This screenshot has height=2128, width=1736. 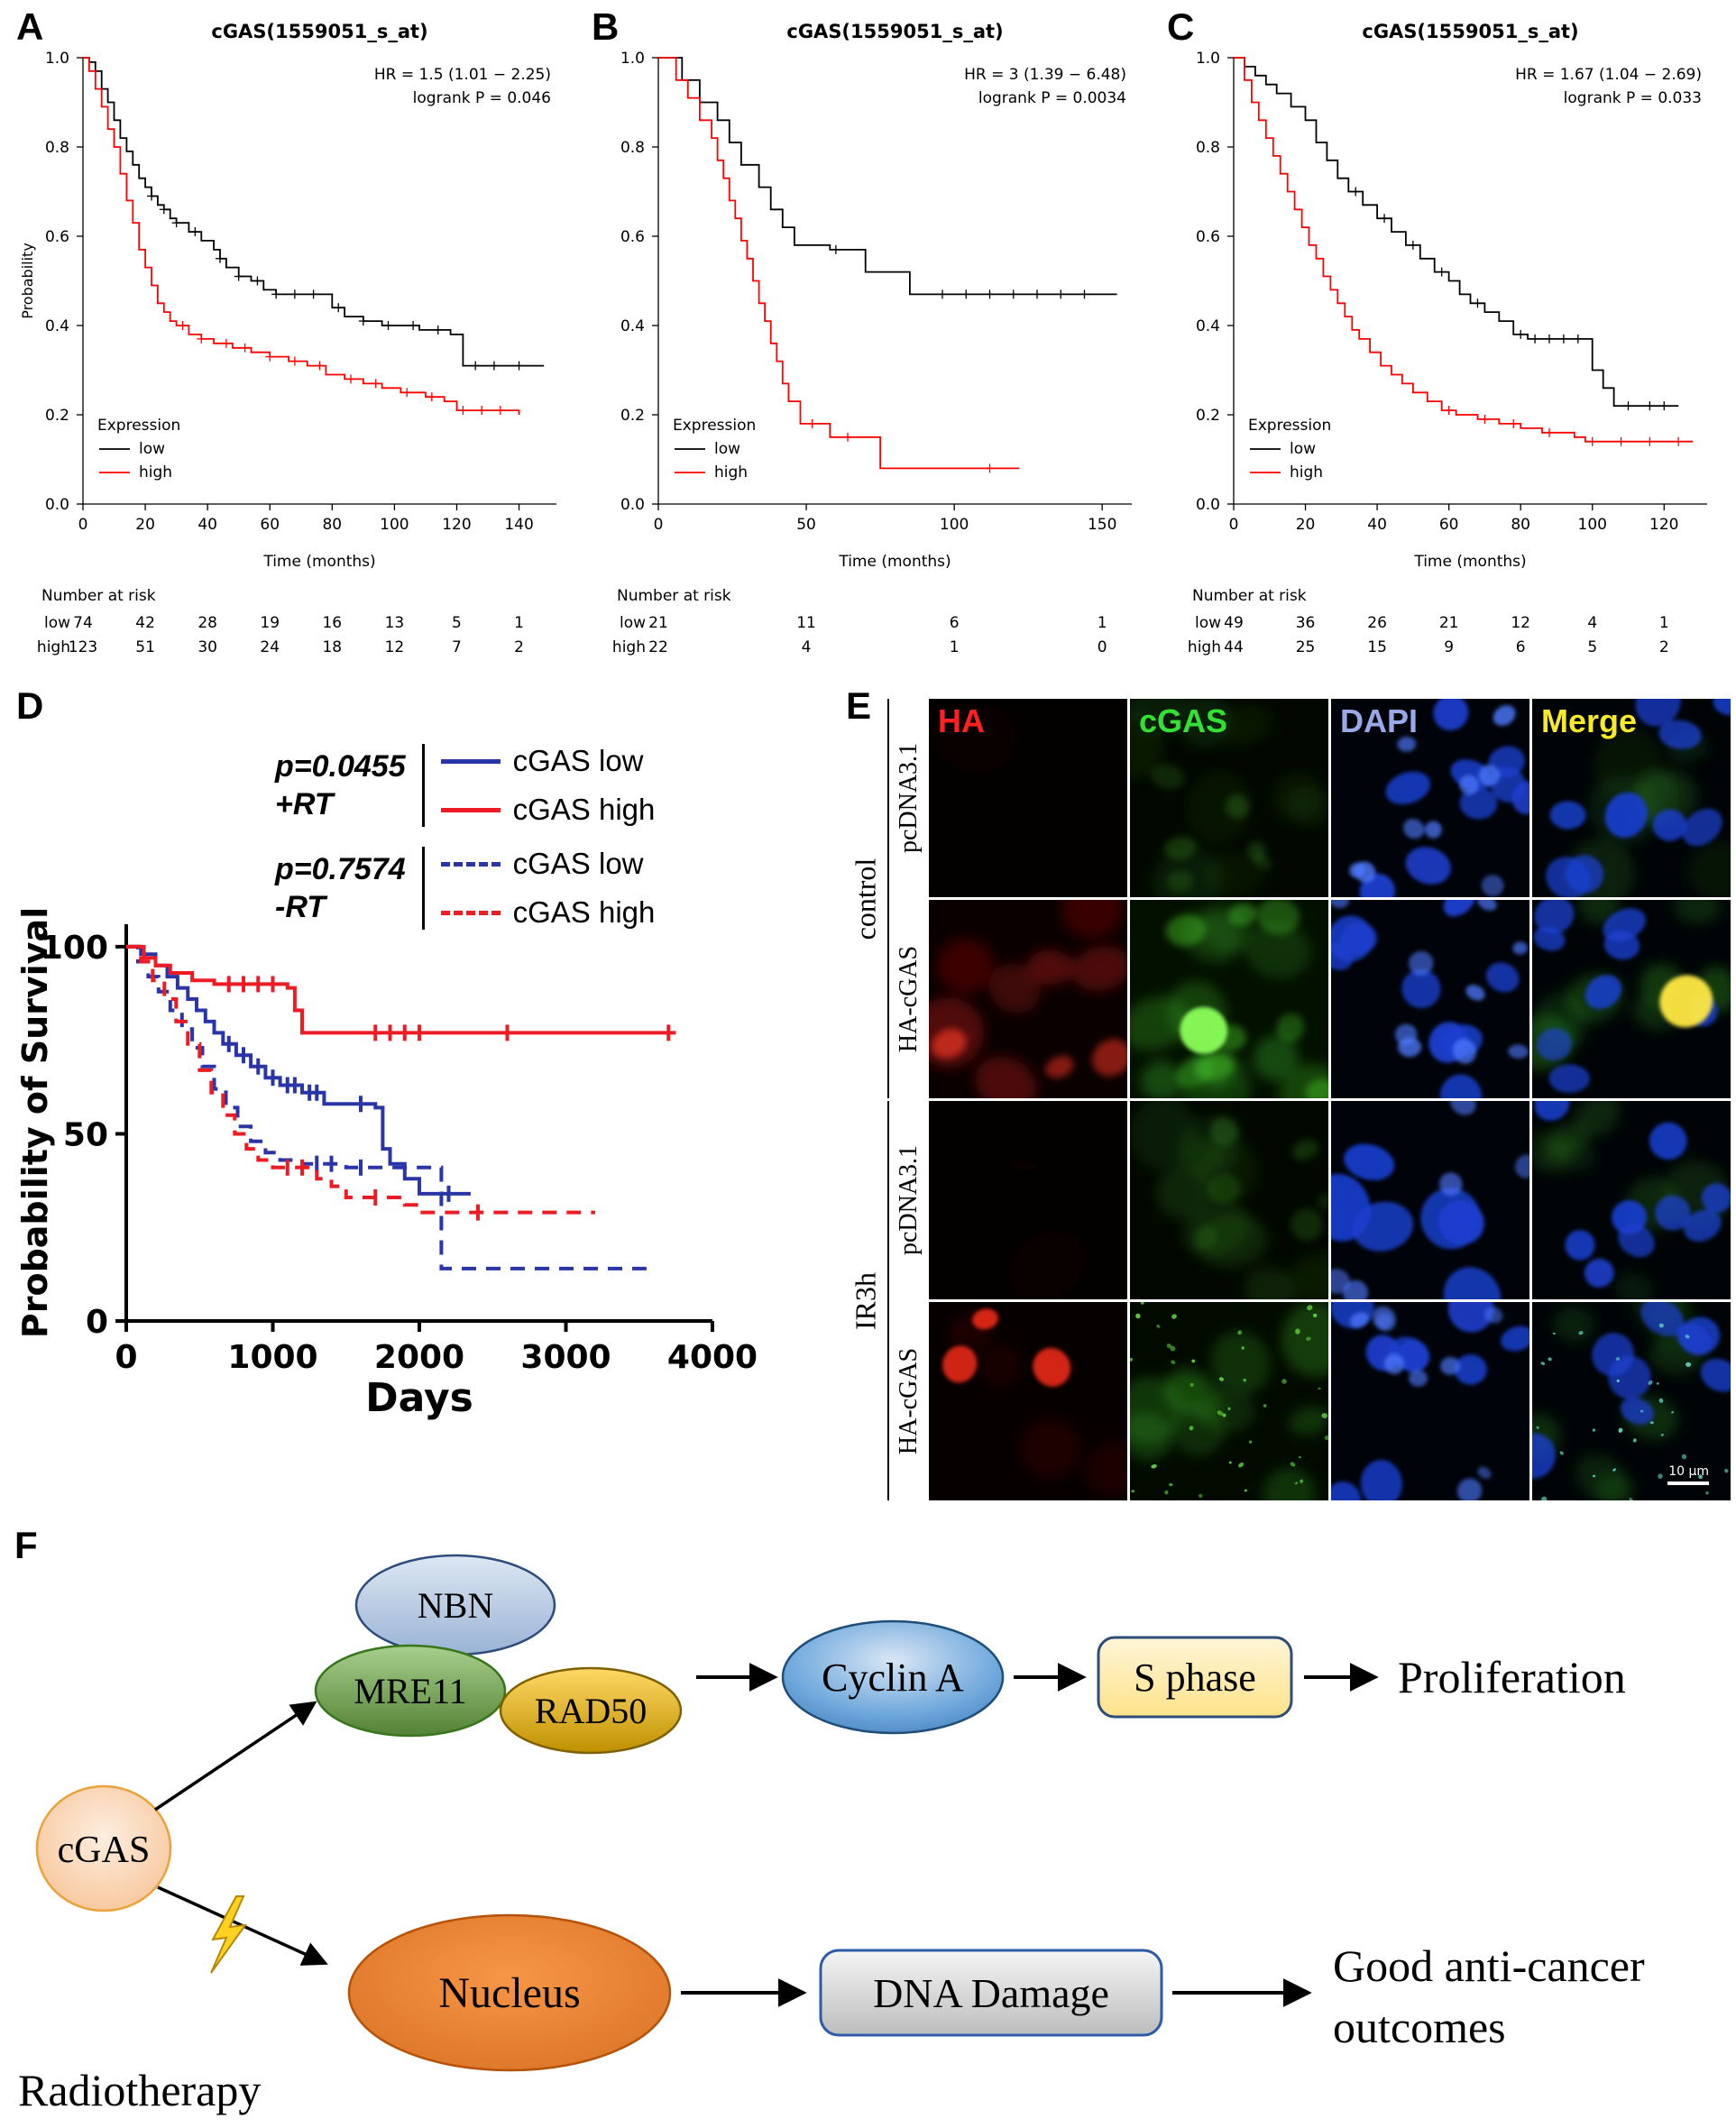 I want to click on cgas-label: cGAS, so click(x=104, y=1850).